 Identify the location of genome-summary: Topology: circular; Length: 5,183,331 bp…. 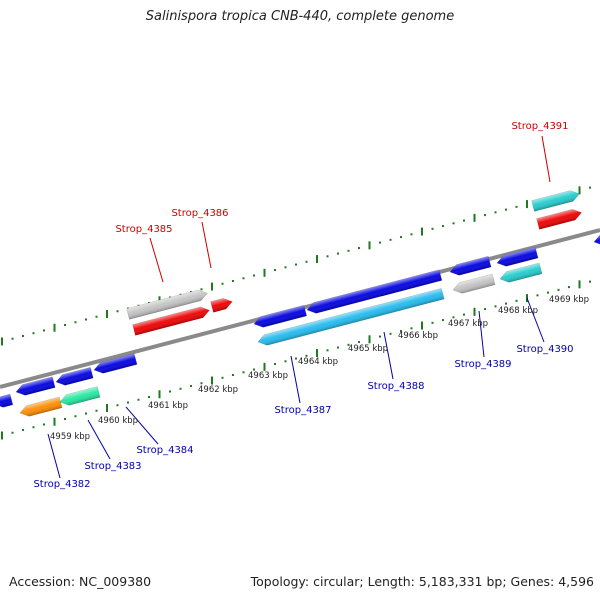
(422, 581).